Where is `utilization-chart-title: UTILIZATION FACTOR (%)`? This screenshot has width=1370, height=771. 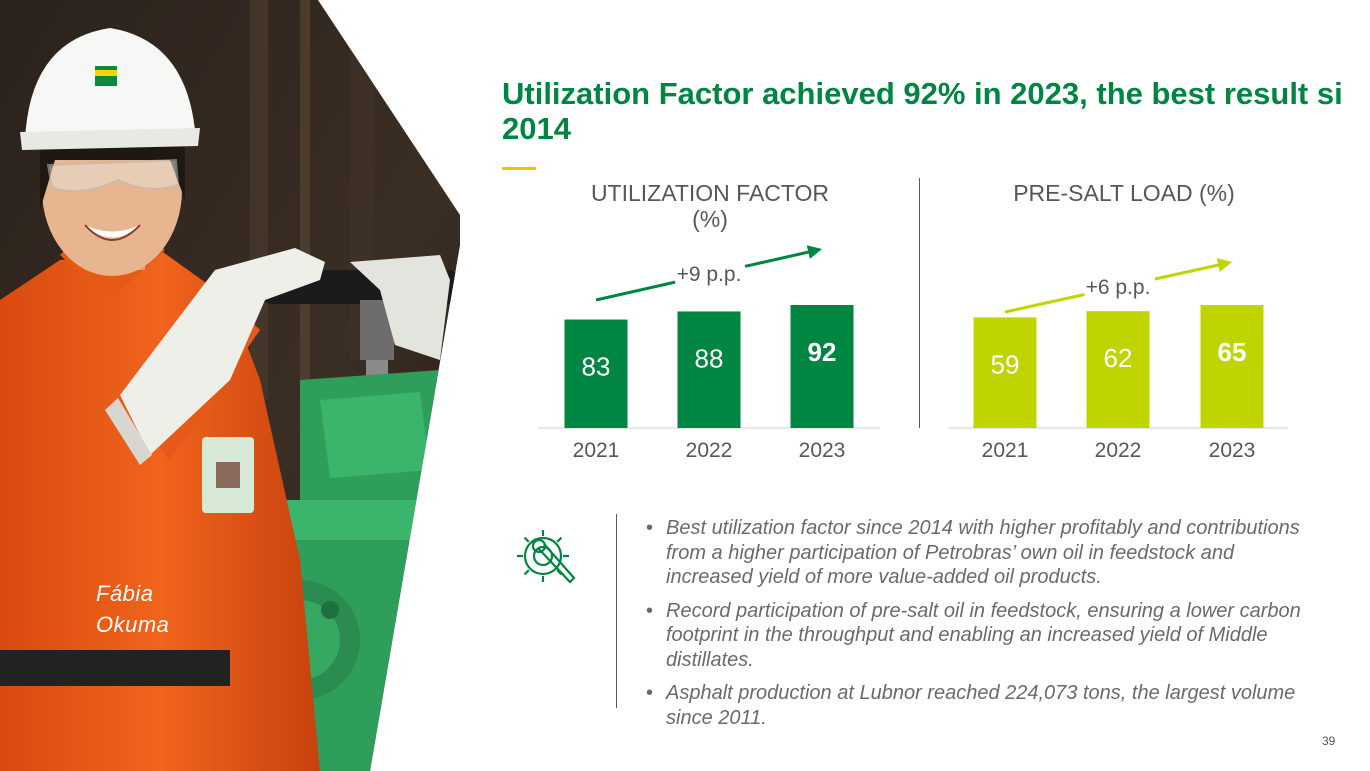
utilization-chart-title: UTILIZATION FACTOR (%) is located at coordinates (710, 206).